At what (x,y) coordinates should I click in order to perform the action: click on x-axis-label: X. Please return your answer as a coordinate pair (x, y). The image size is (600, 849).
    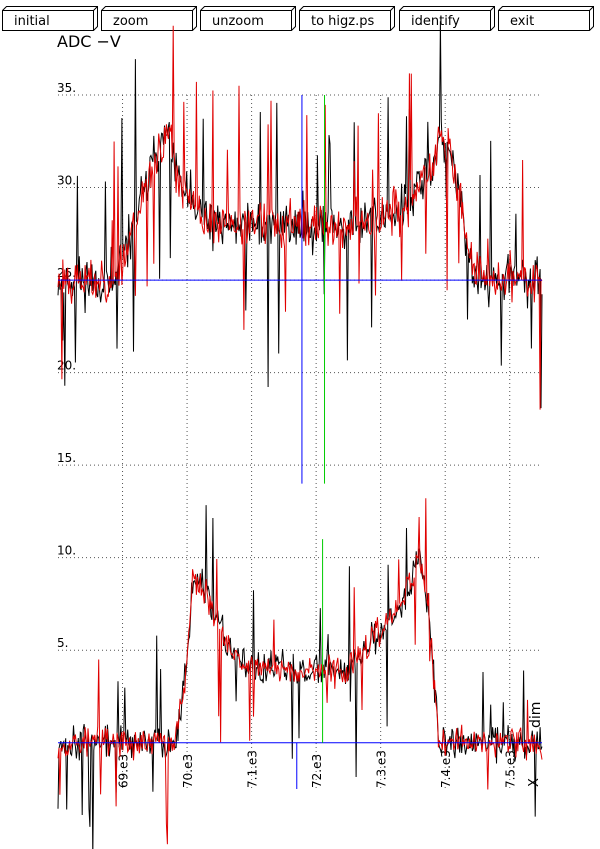
    Looking at the image, I should click on (534, 782).